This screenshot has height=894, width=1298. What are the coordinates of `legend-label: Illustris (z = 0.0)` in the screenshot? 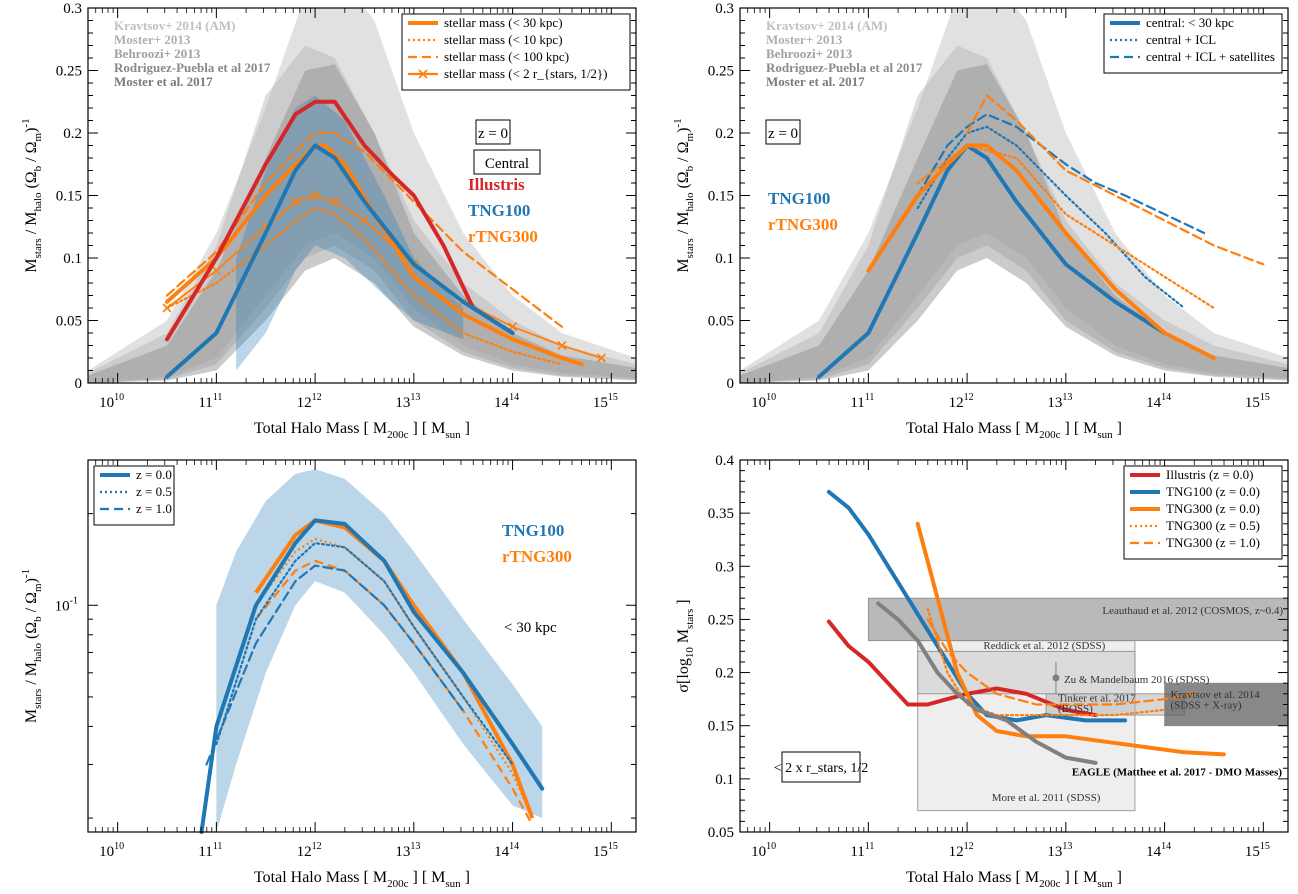 It's located at (1209, 474).